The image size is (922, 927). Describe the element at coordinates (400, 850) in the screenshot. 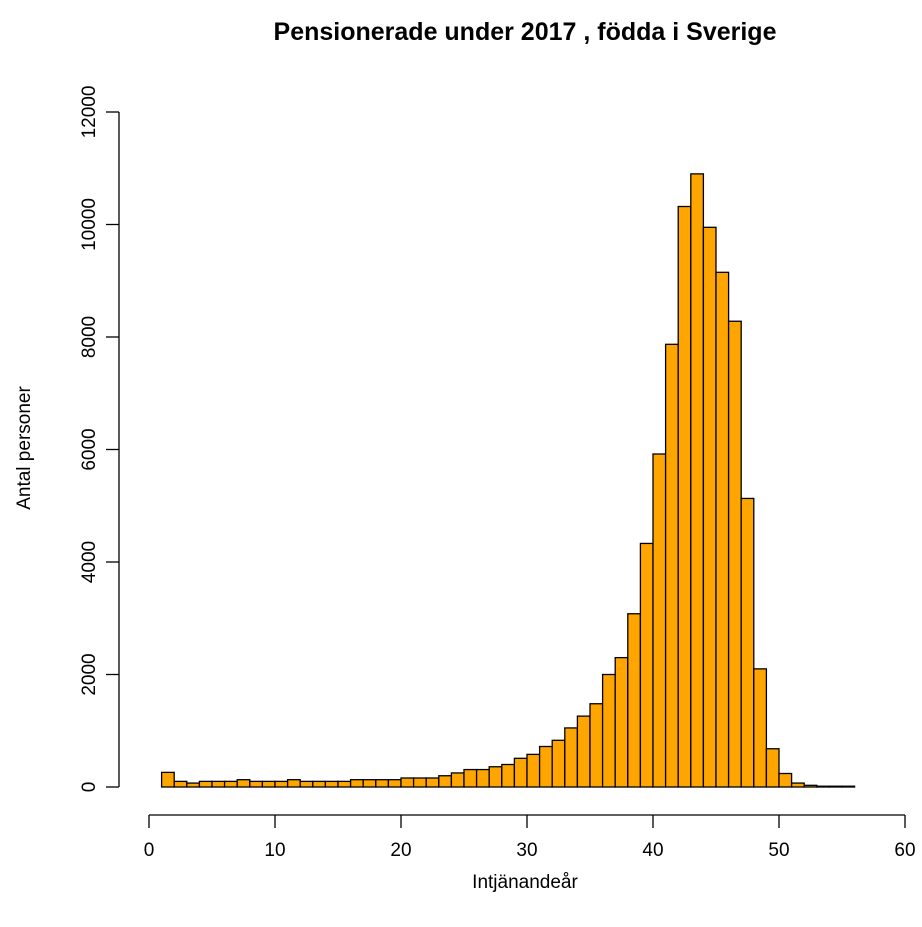

I see `x-tick-label-20: 20` at that location.